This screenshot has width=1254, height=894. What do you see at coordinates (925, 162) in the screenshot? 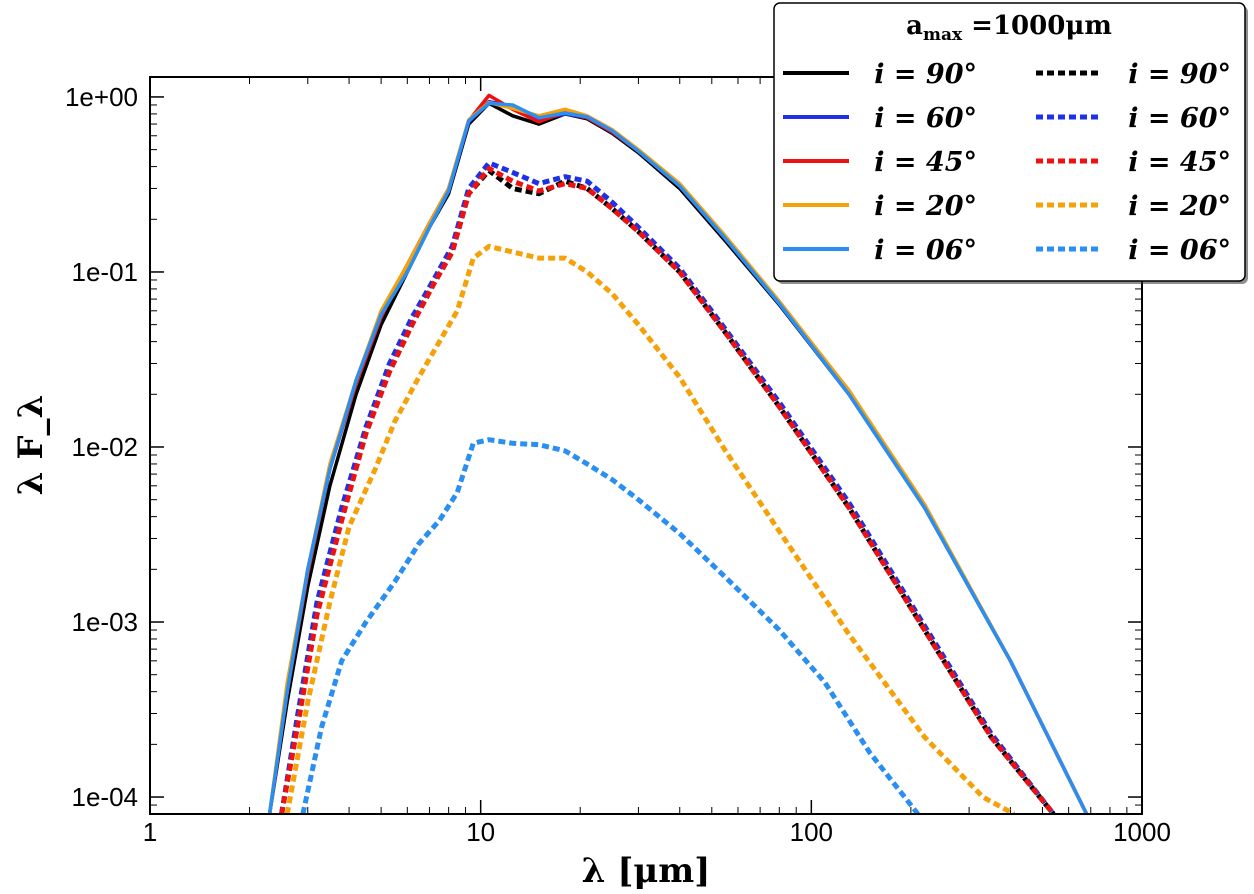
I see `legend-label-2: i = 45°` at bounding box center [925, 162].